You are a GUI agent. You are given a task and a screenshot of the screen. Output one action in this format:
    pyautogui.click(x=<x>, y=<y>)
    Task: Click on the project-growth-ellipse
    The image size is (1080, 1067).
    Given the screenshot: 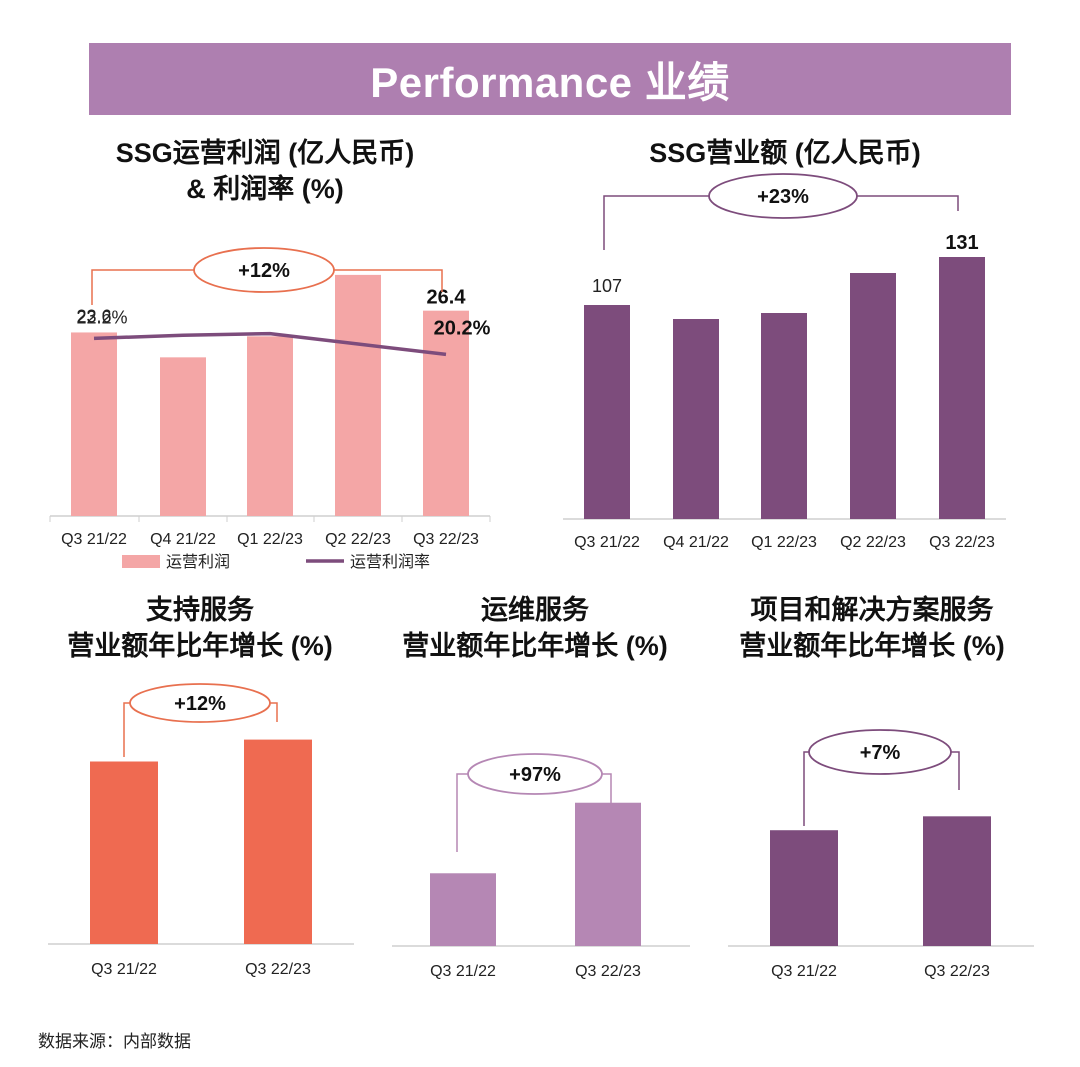 What is the action you would take?
    pyautogui.click(x=880, y=752)
    